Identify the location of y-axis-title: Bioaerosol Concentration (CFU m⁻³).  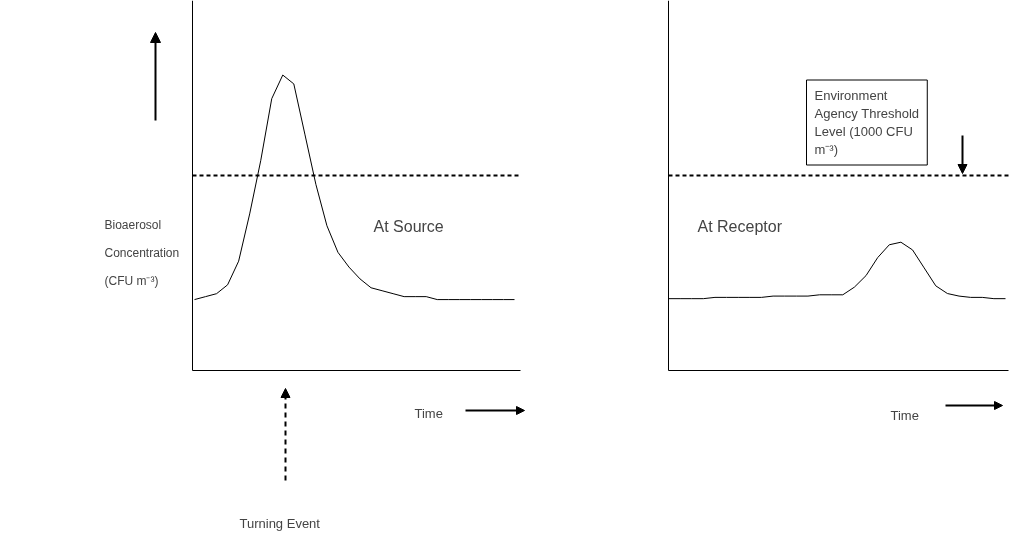
(142, 252).